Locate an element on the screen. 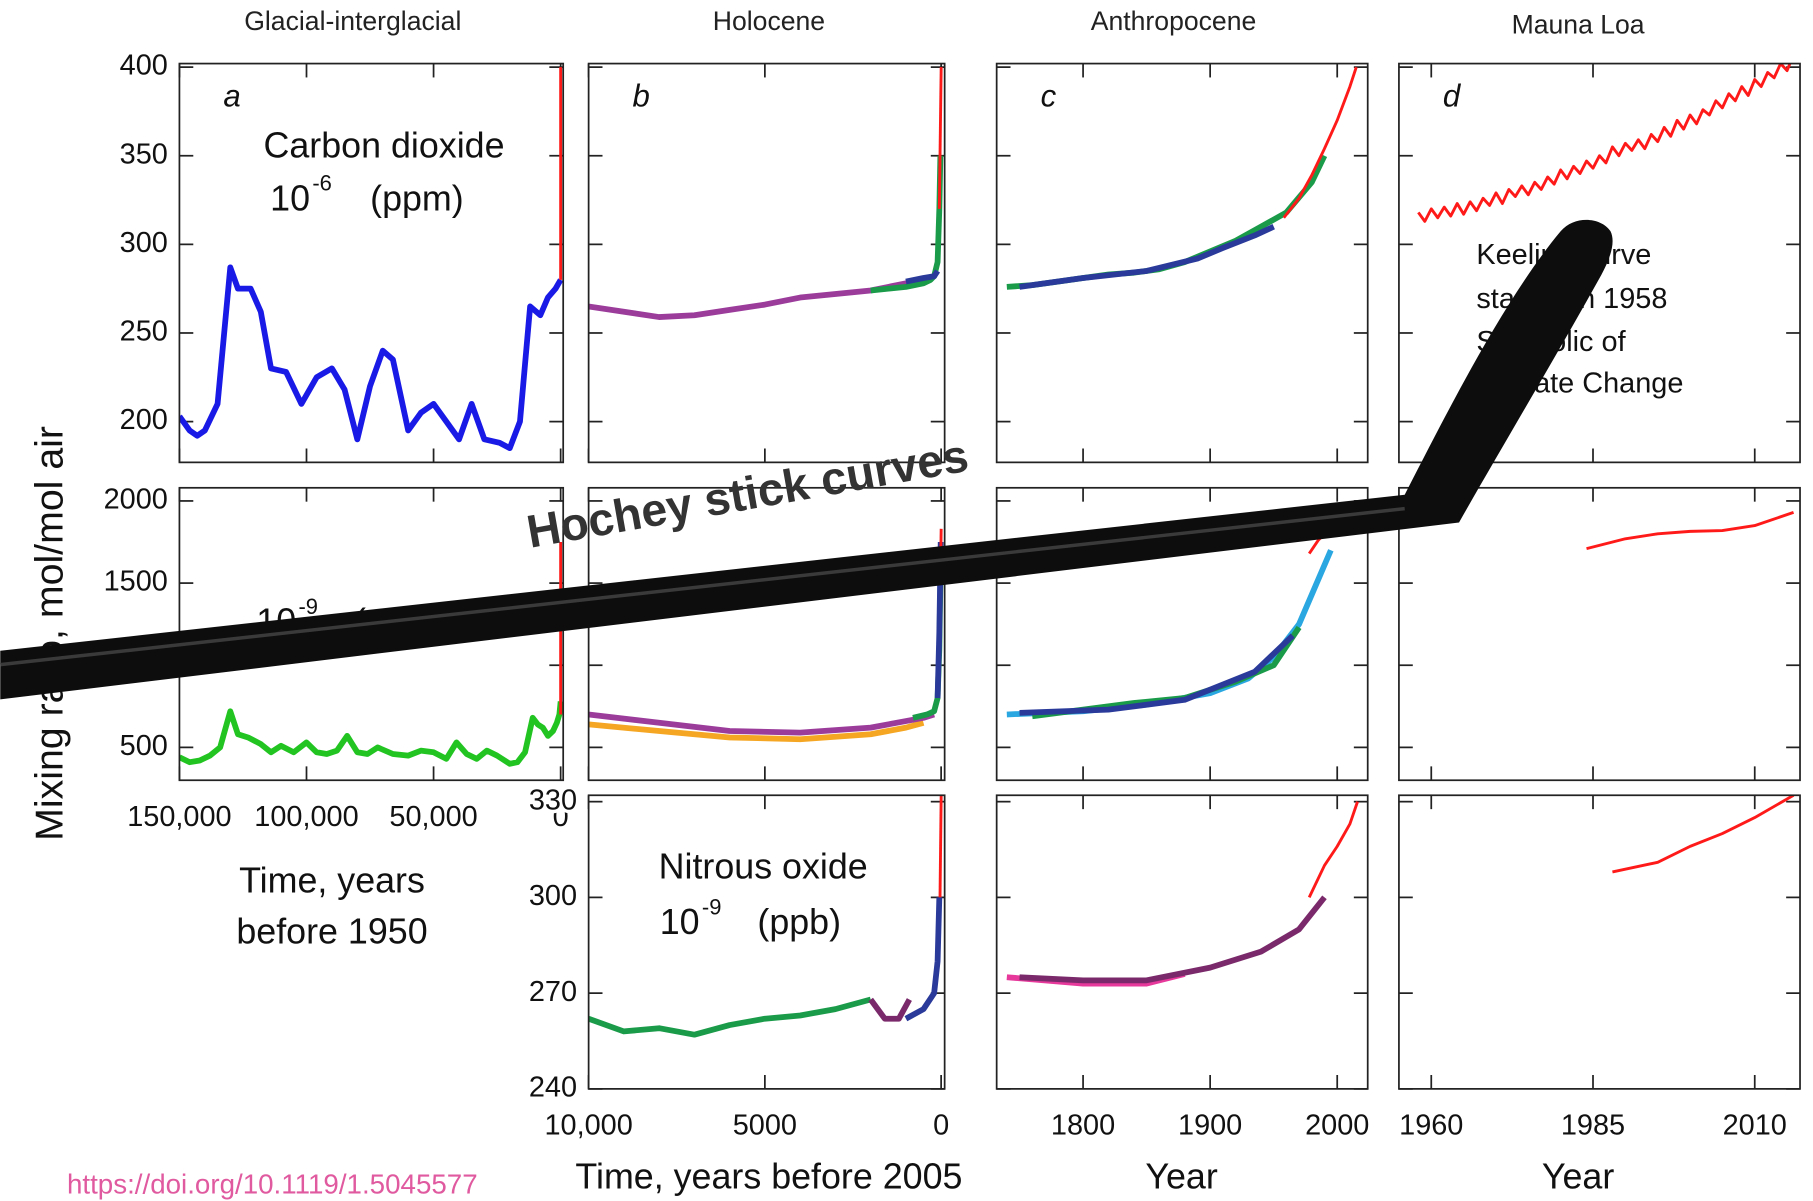  y-tick-label: 400 is located at coordinates (144, 66).